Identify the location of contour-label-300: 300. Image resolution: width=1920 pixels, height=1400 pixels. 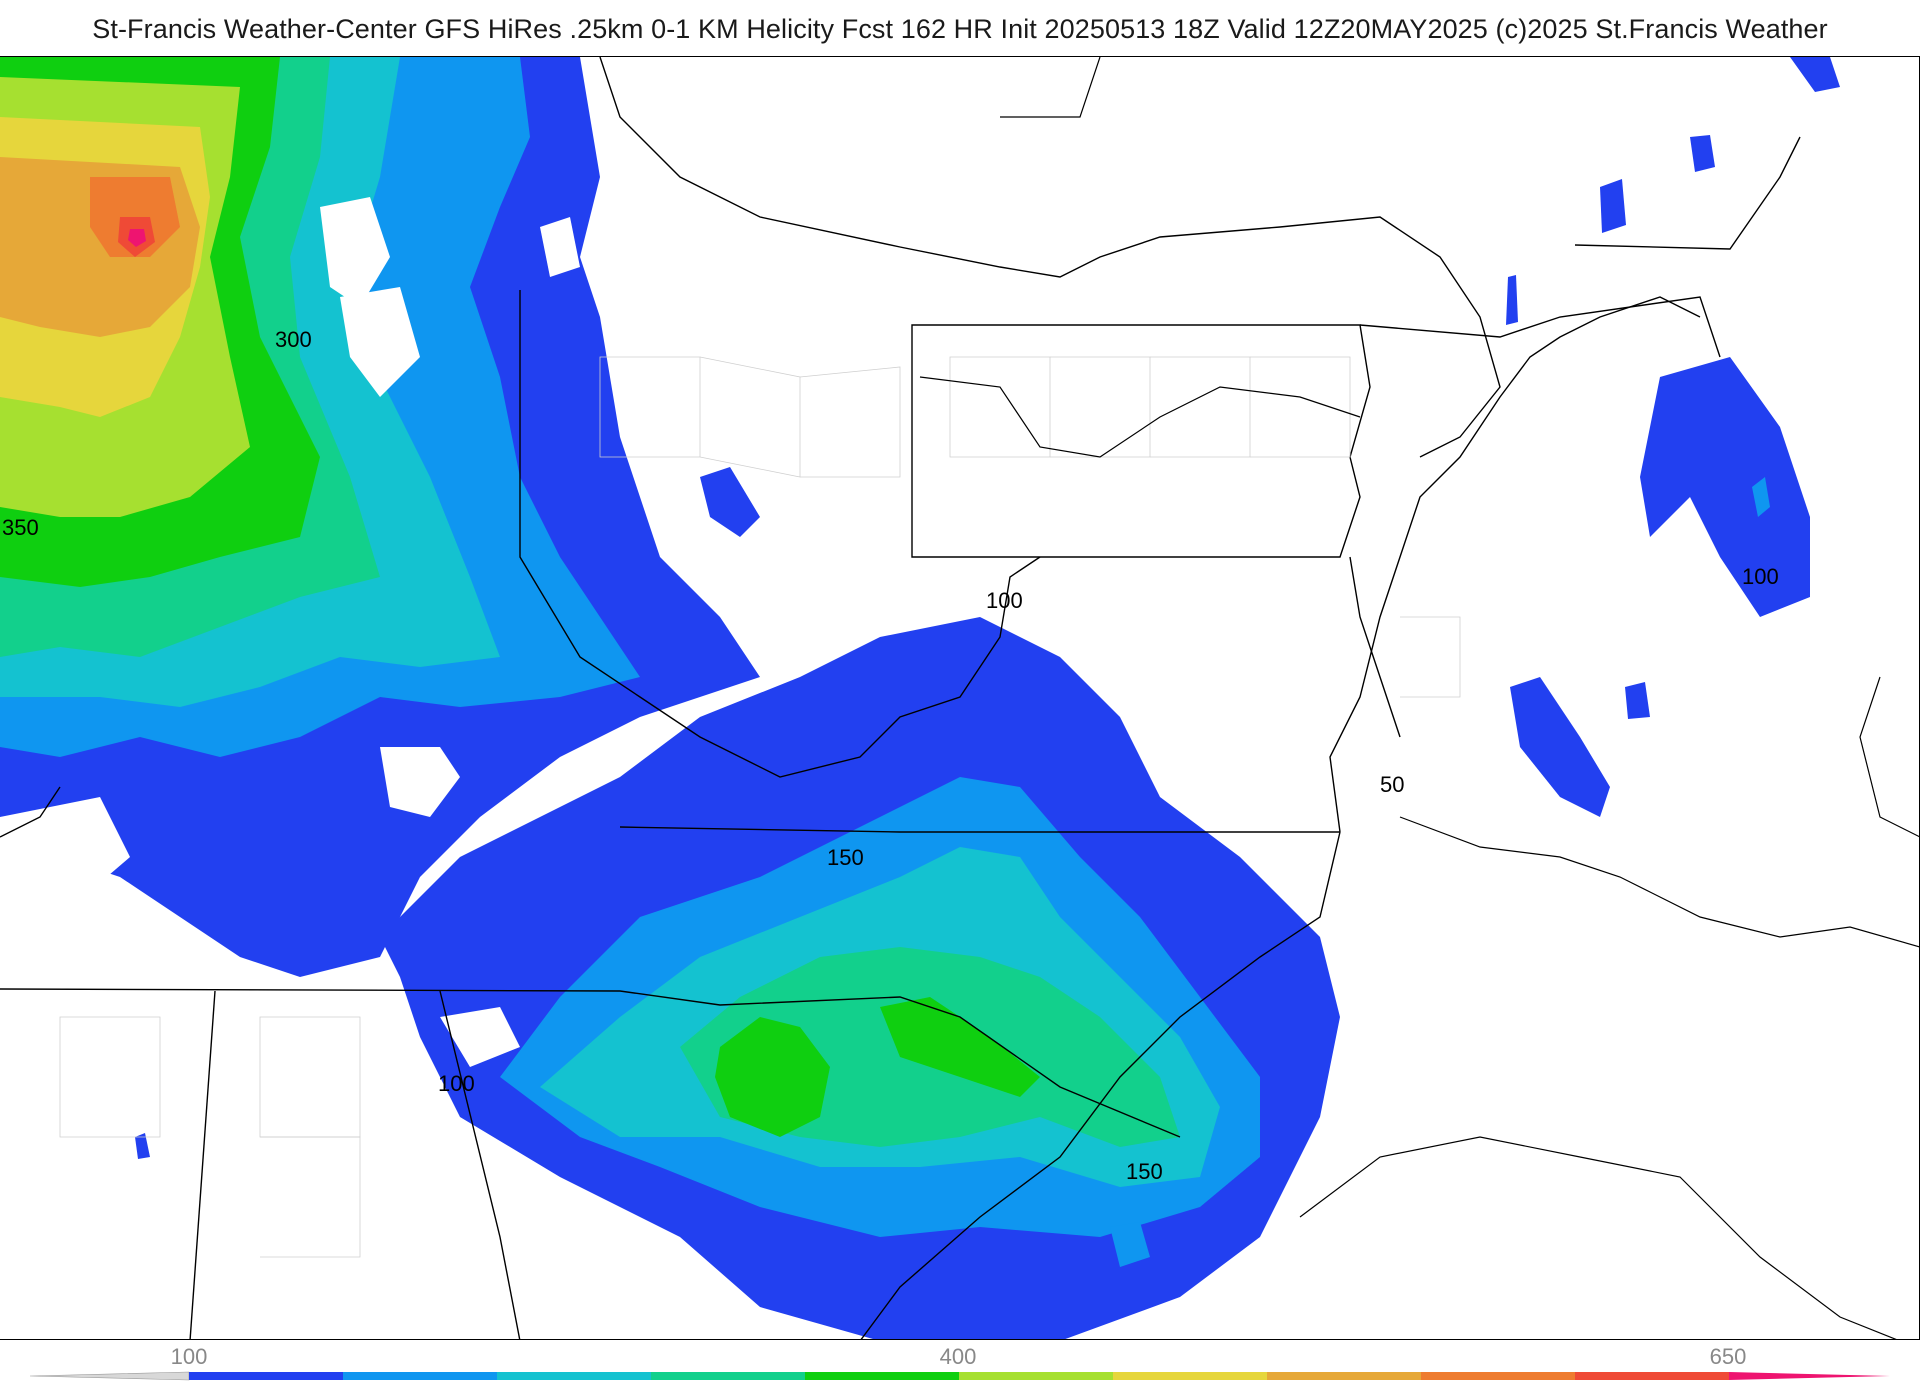
(293, 339).